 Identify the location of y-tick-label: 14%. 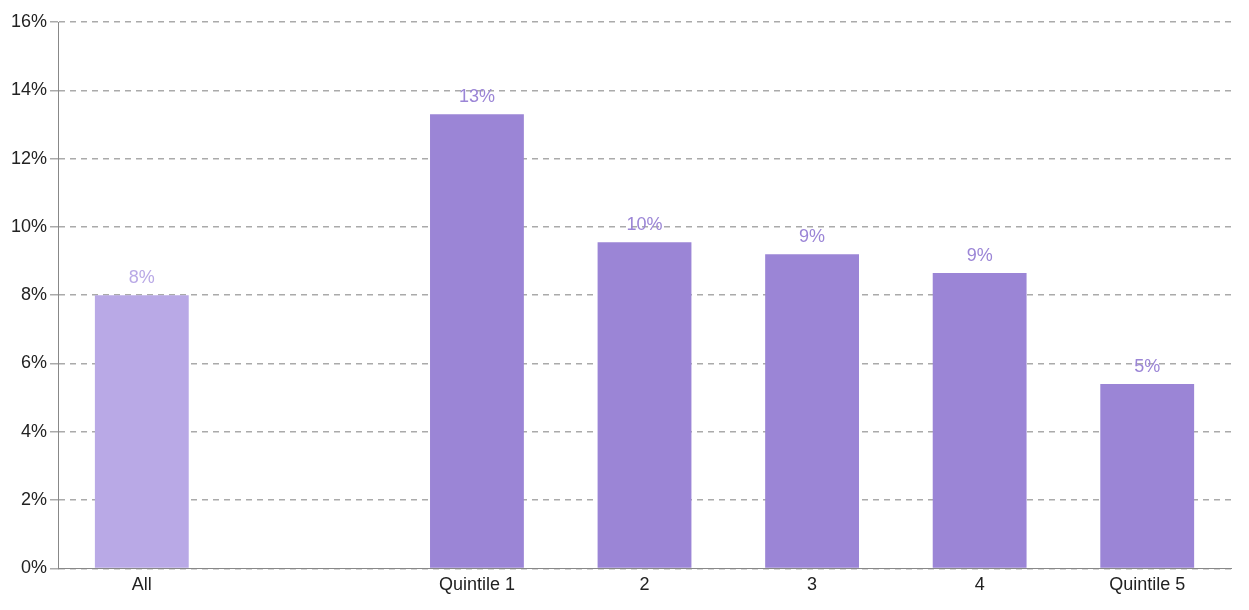
(29, 89).